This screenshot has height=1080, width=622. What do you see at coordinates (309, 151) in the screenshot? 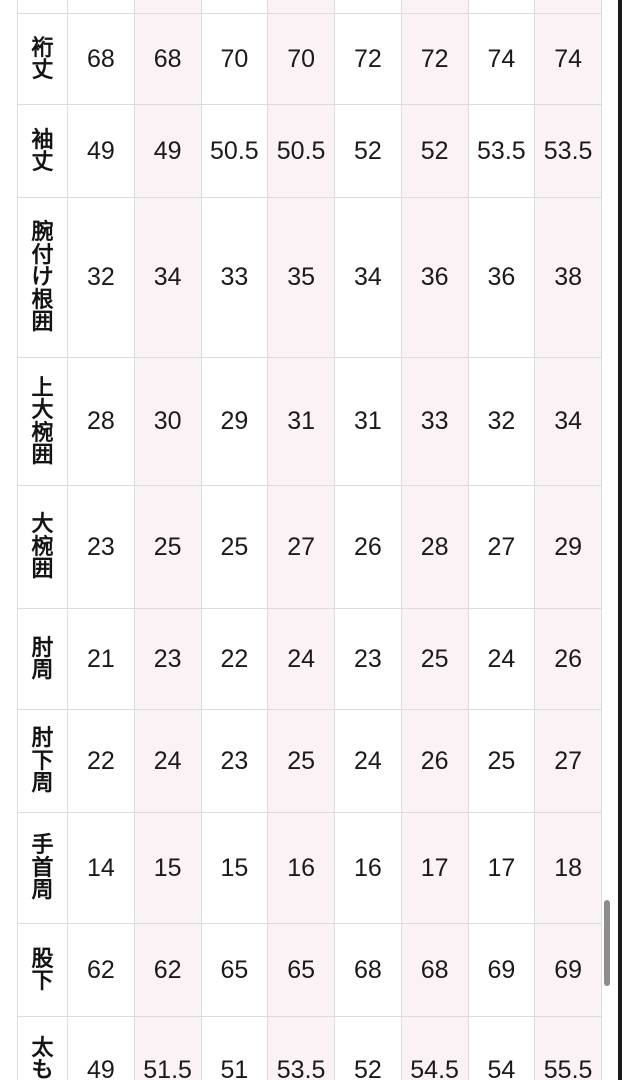
I see `table-row: 袖丈 49 49 50.5 50.5 52 52 53.5 53.5` at bounding box center [309, 151].